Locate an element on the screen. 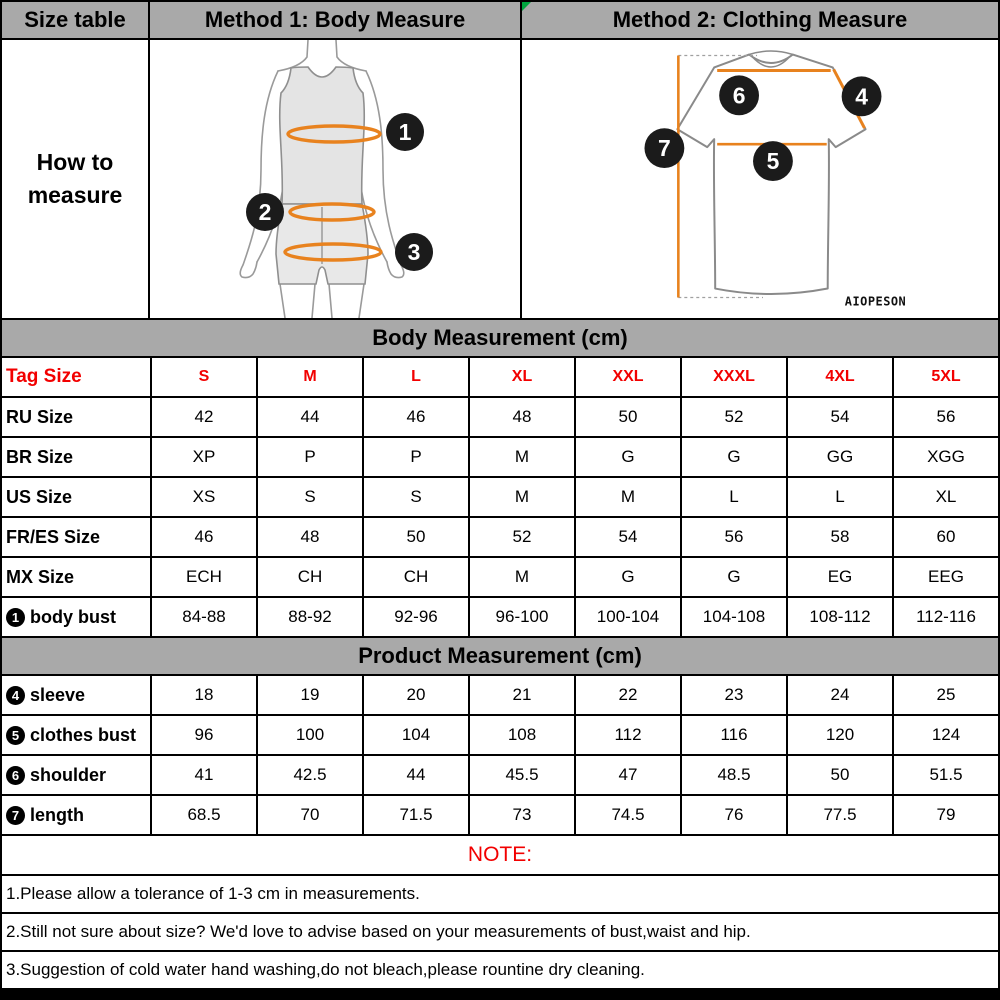 This screenshot has width=1000, height=1000. svg-text: 6 is located at coordinates (739, 95).